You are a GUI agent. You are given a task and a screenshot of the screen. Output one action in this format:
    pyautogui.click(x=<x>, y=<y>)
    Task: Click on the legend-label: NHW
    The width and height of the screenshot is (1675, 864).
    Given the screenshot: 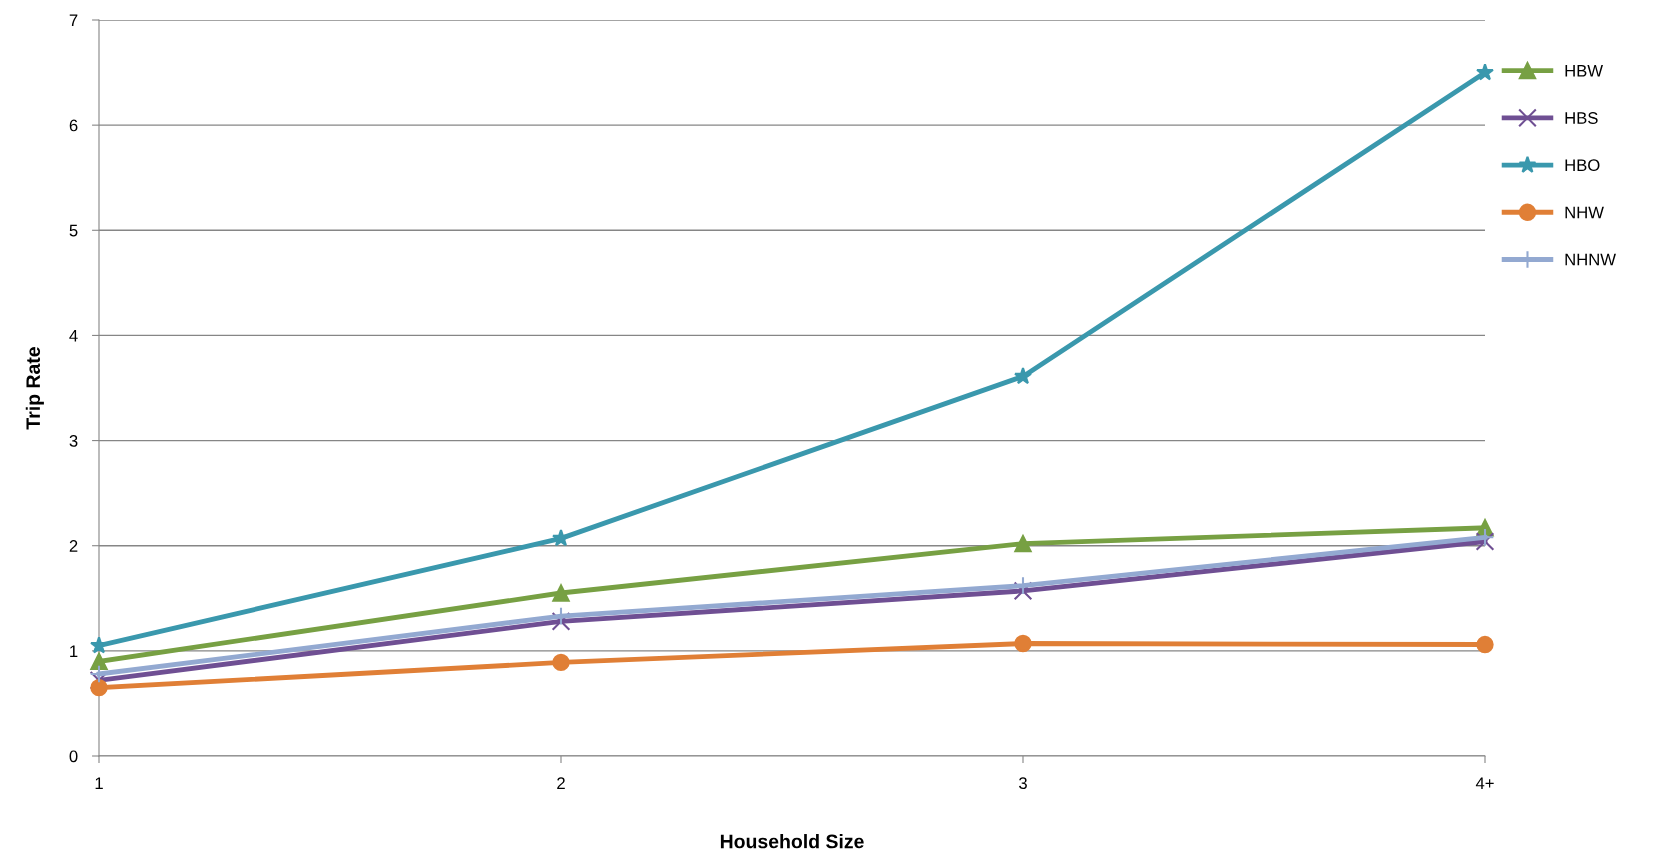 What is the action you would take?
    pyautogui.click(x=1584, y=212)
    